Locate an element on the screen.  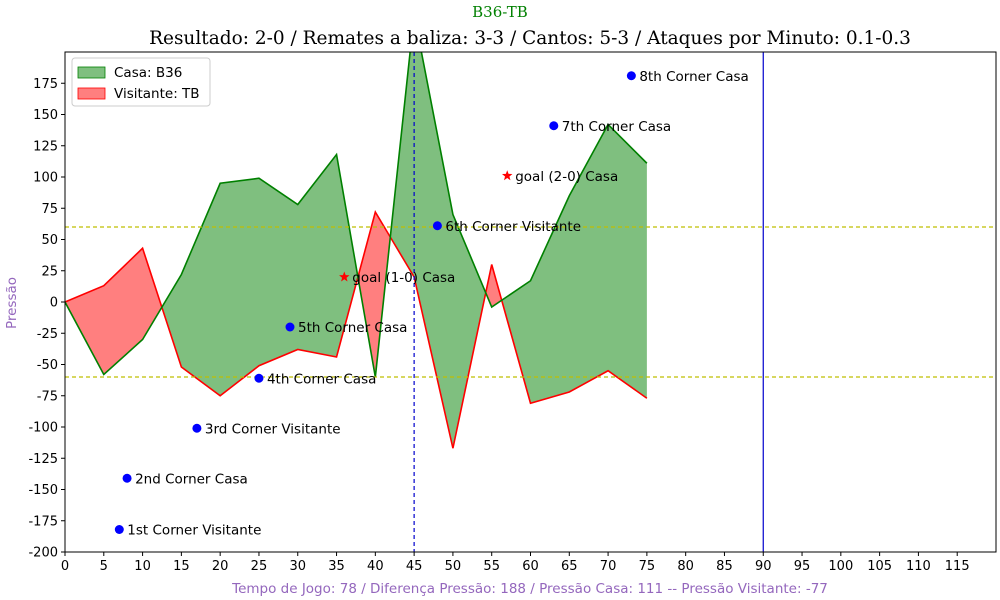
x-tick-label: 70 is located at coordinates (608, 566).